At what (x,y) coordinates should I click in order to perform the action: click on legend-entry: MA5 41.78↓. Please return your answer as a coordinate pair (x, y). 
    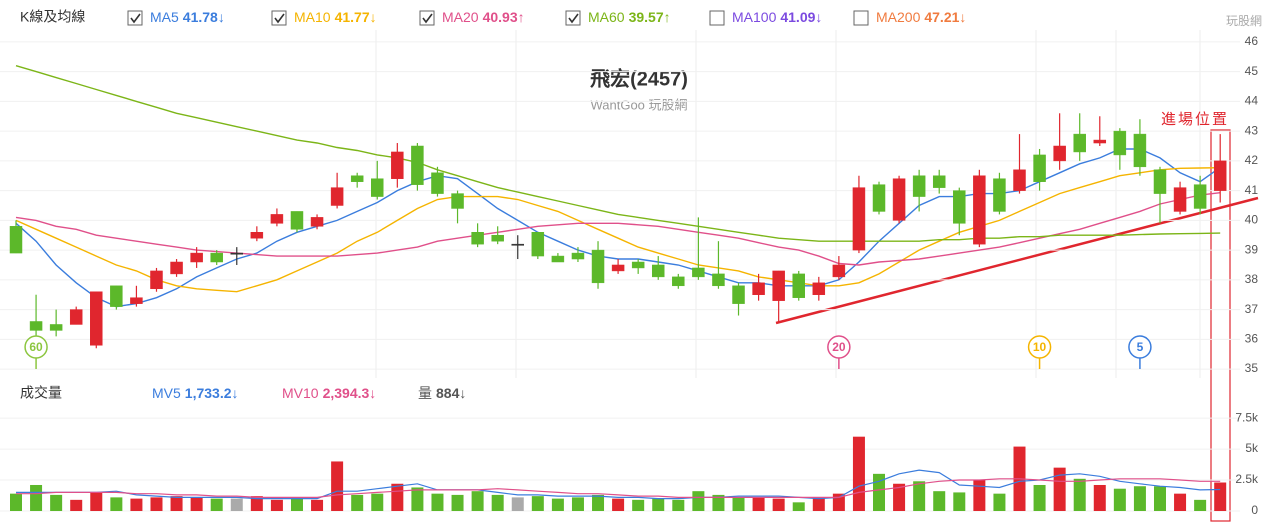
    Looking at the image, I should click on (187, 17).